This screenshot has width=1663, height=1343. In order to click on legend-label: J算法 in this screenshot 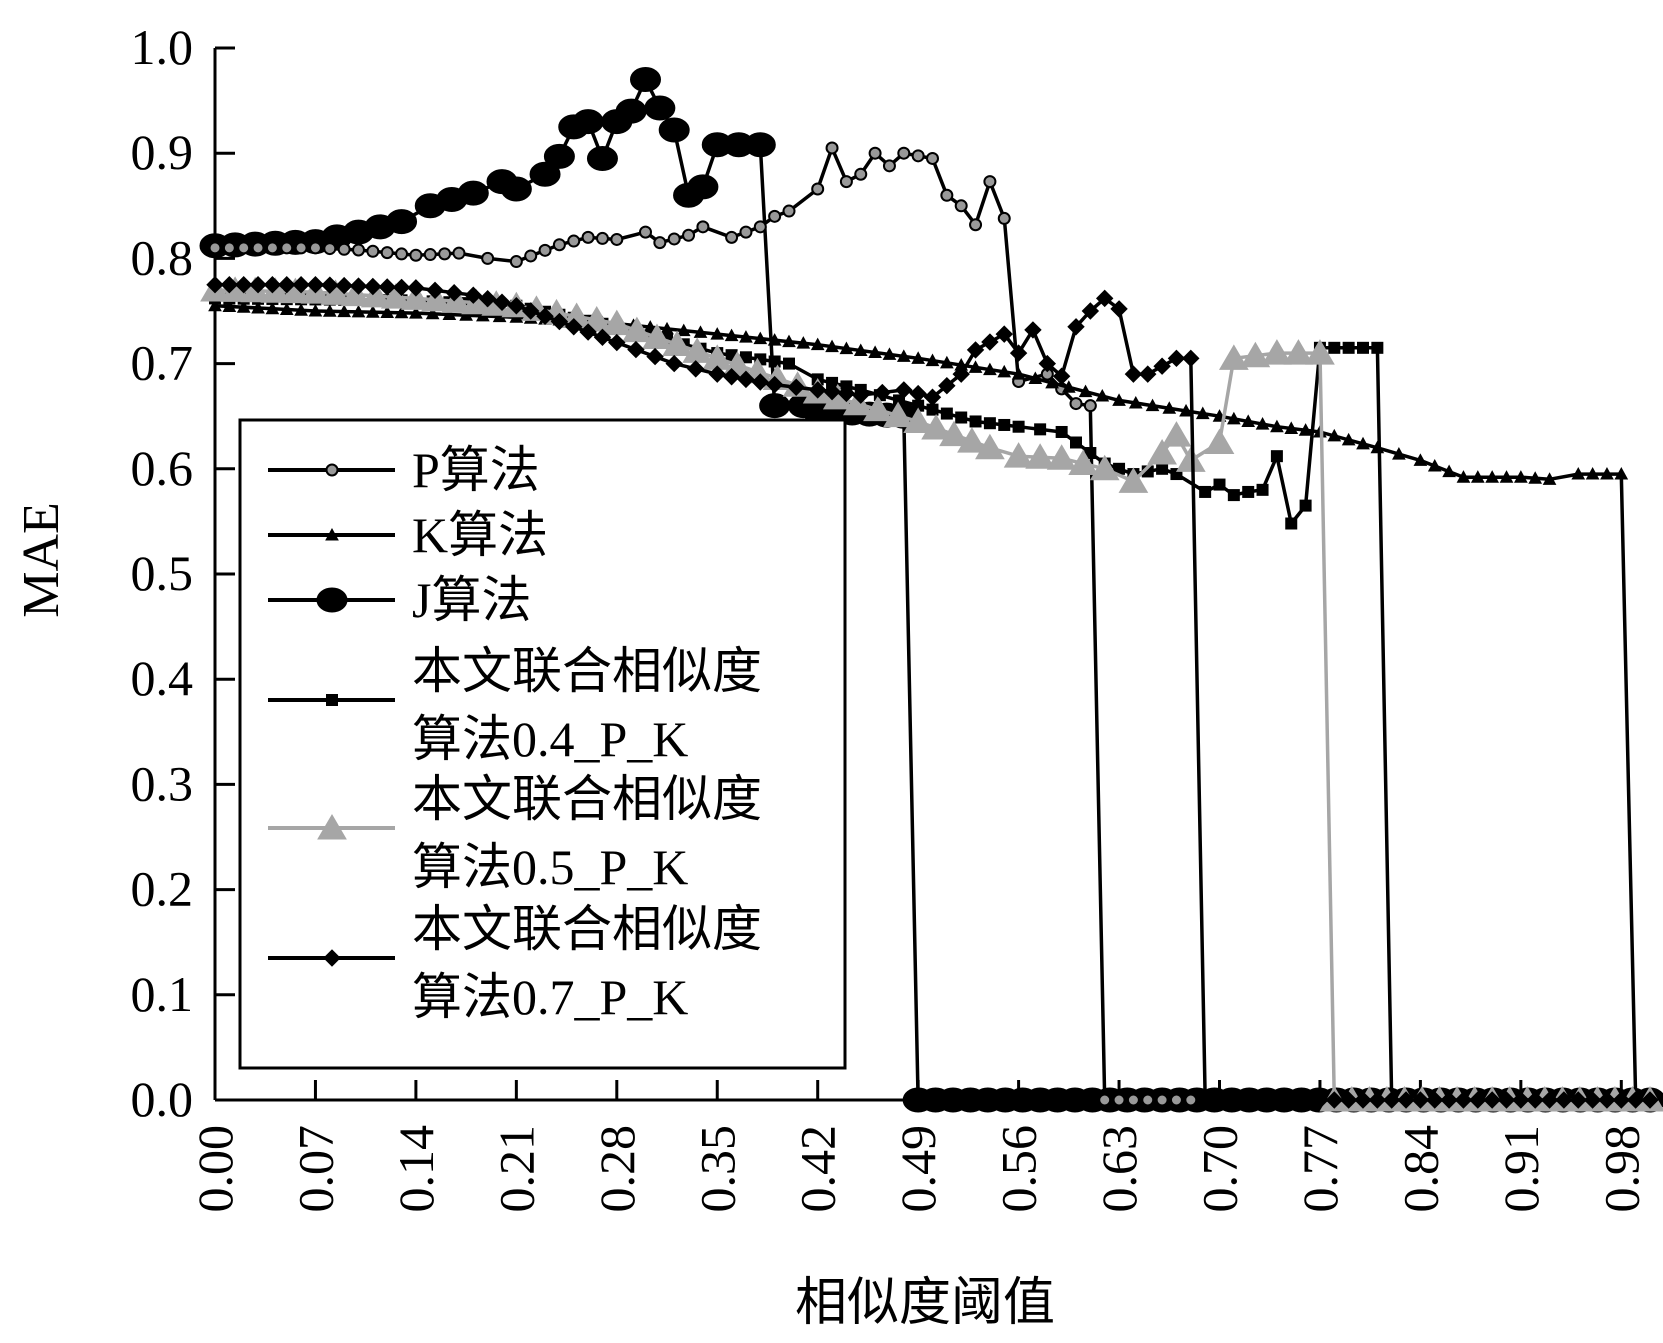, I will do `click(471, 600)`.